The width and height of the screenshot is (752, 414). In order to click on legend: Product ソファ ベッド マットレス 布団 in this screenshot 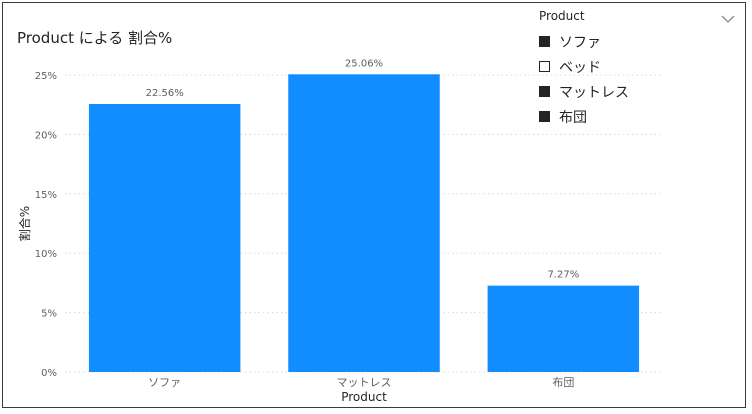, I will do `click(584, 69)`.